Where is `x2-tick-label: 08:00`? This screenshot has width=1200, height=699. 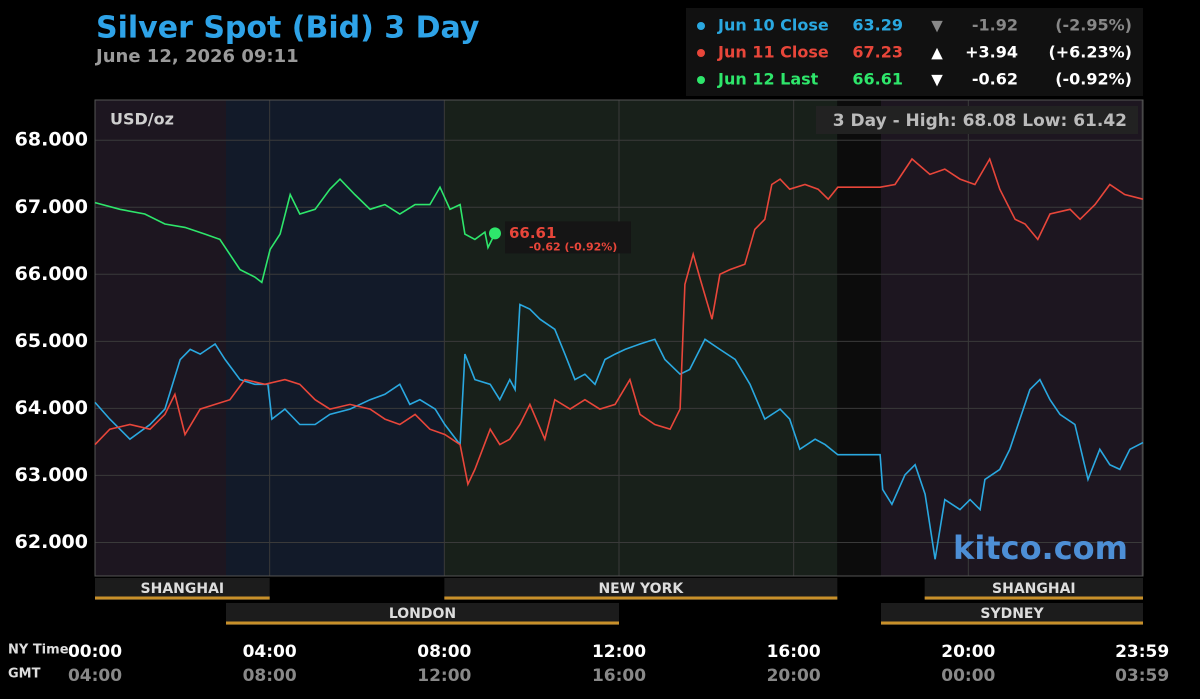 x2-tick-label: 08:00 is located at coordinates (270, 676).